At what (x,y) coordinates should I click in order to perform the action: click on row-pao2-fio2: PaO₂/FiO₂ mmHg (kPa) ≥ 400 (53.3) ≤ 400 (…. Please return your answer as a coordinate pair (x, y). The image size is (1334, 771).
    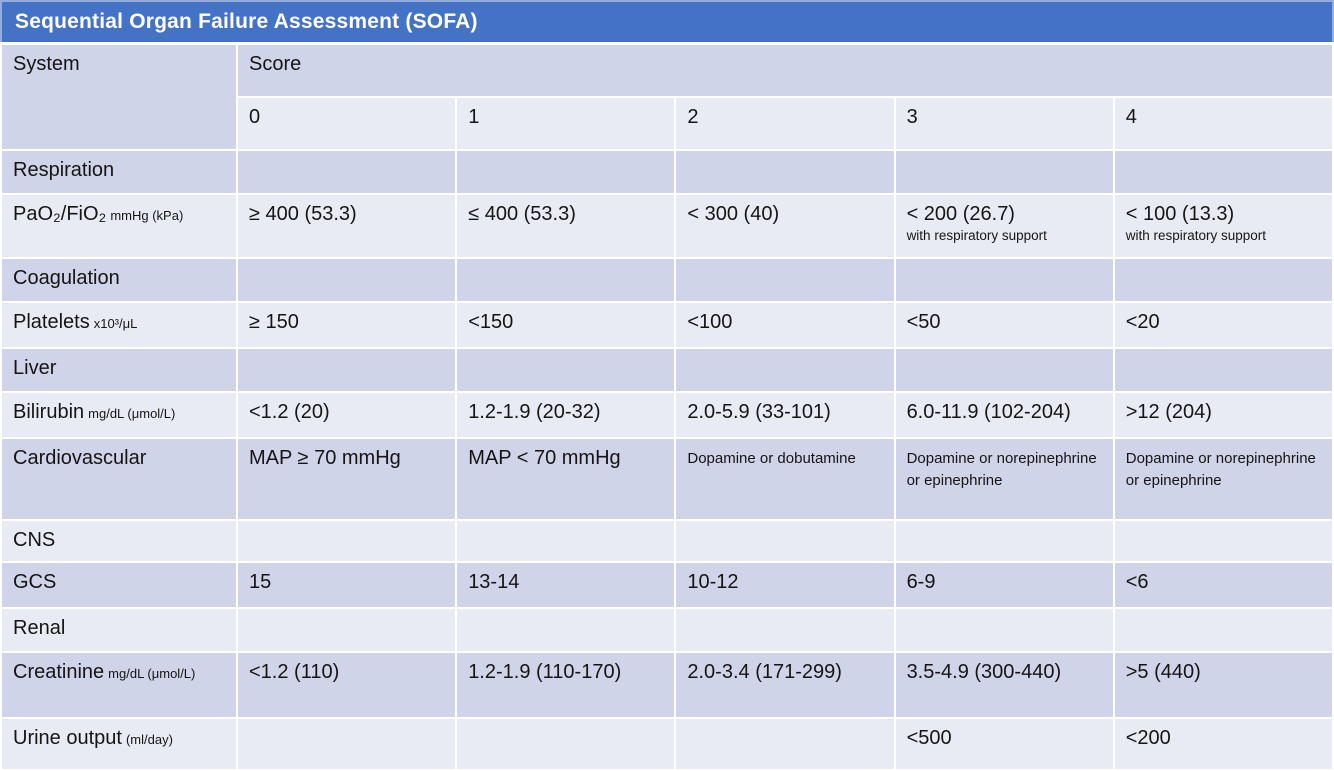
    Looking at the image, I should click on (667, 226).